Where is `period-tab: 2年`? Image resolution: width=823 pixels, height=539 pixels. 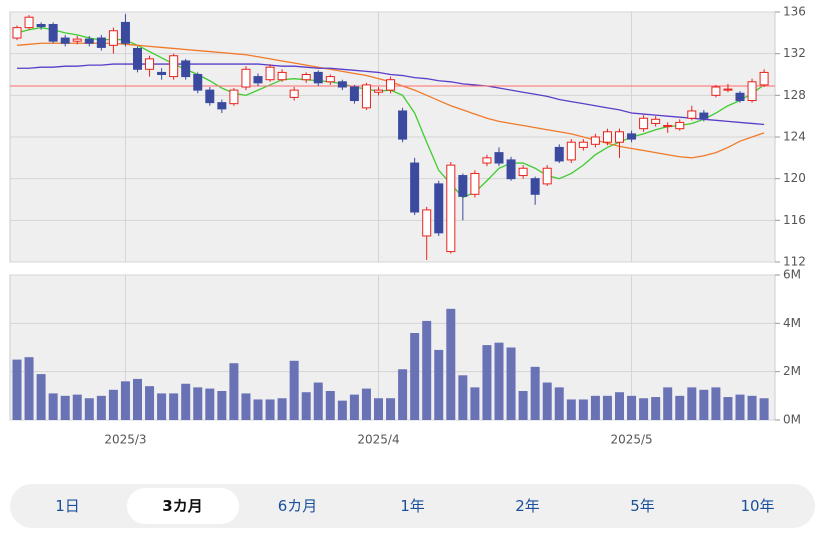 period-tab: 2年 is located at coordinates (527, 506).